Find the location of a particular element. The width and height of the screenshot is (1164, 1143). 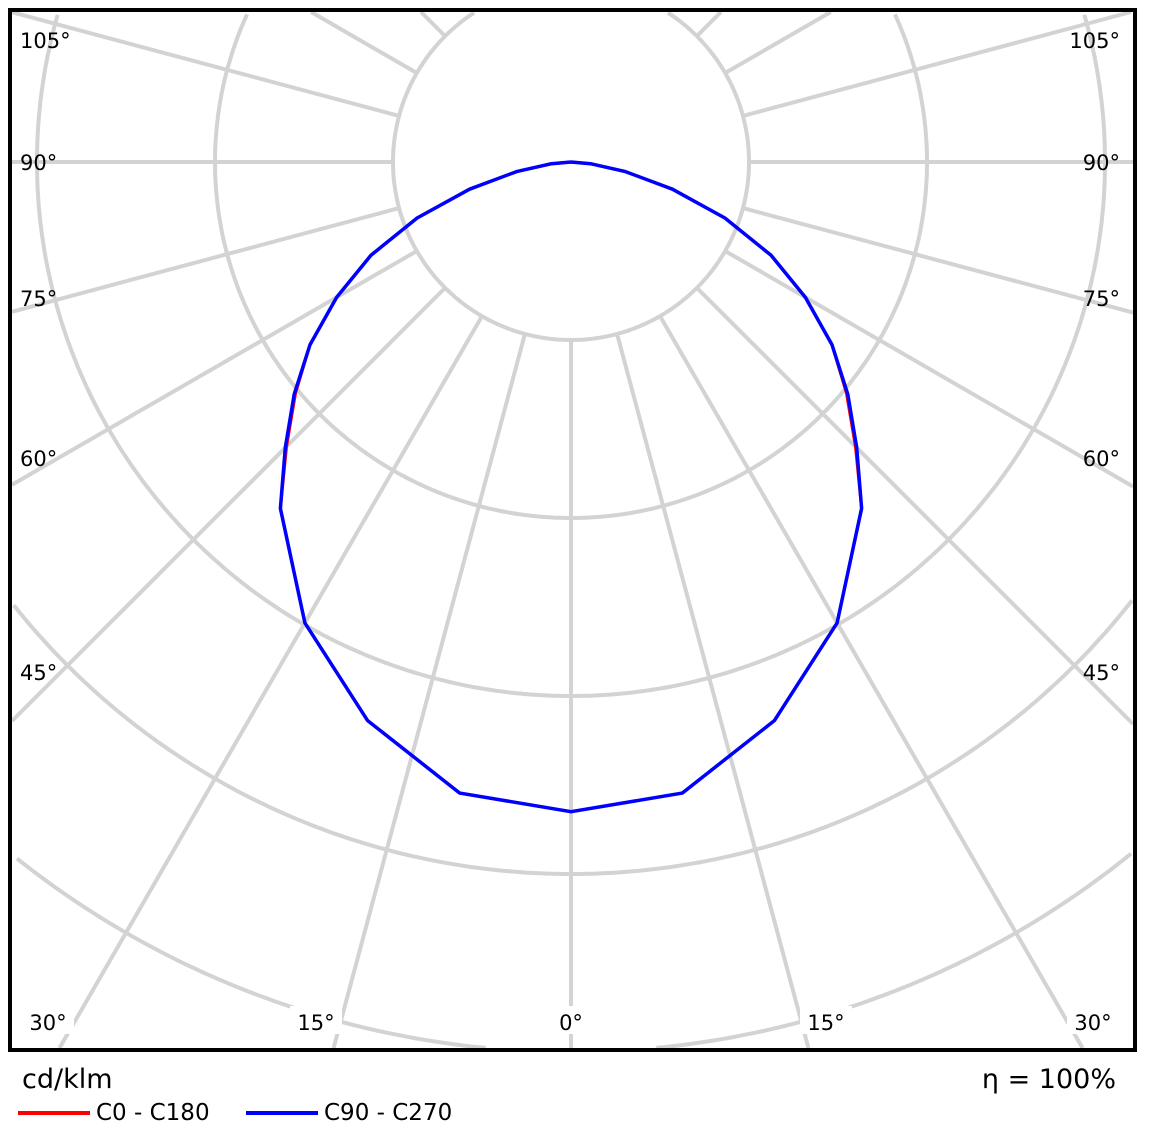

legend-label: C0 - C180 is located at coordinates (153, 1113).